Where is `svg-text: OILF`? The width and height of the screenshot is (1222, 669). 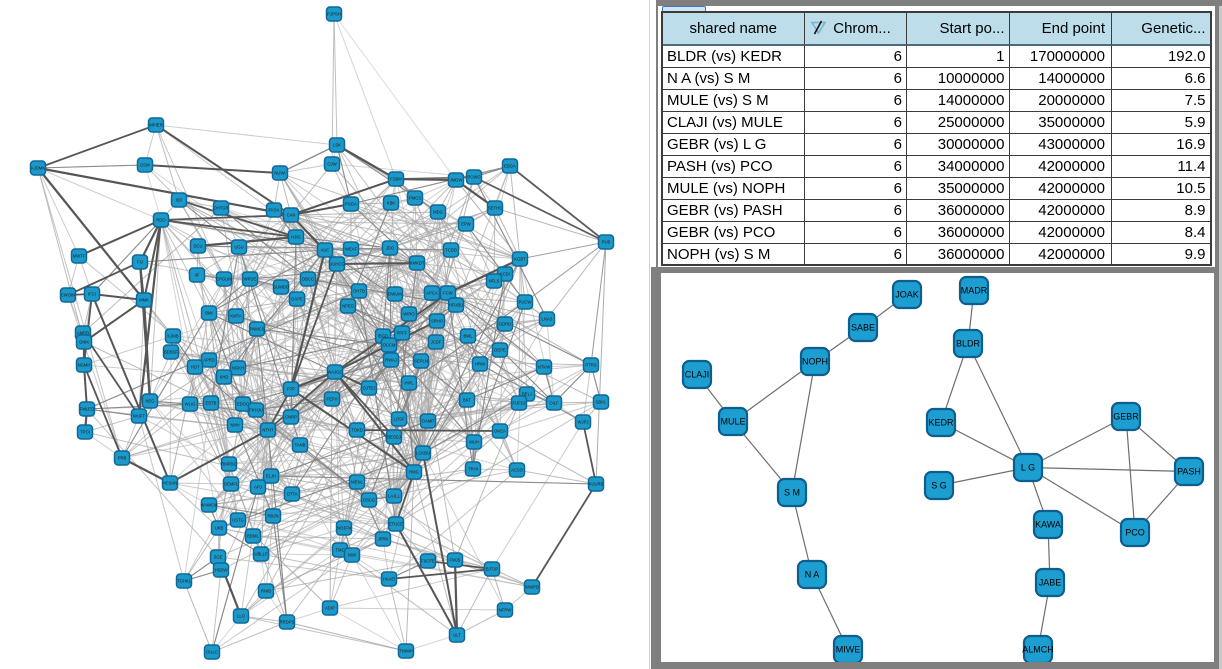
svg-text: OILF is located at coordinates (554, 403).